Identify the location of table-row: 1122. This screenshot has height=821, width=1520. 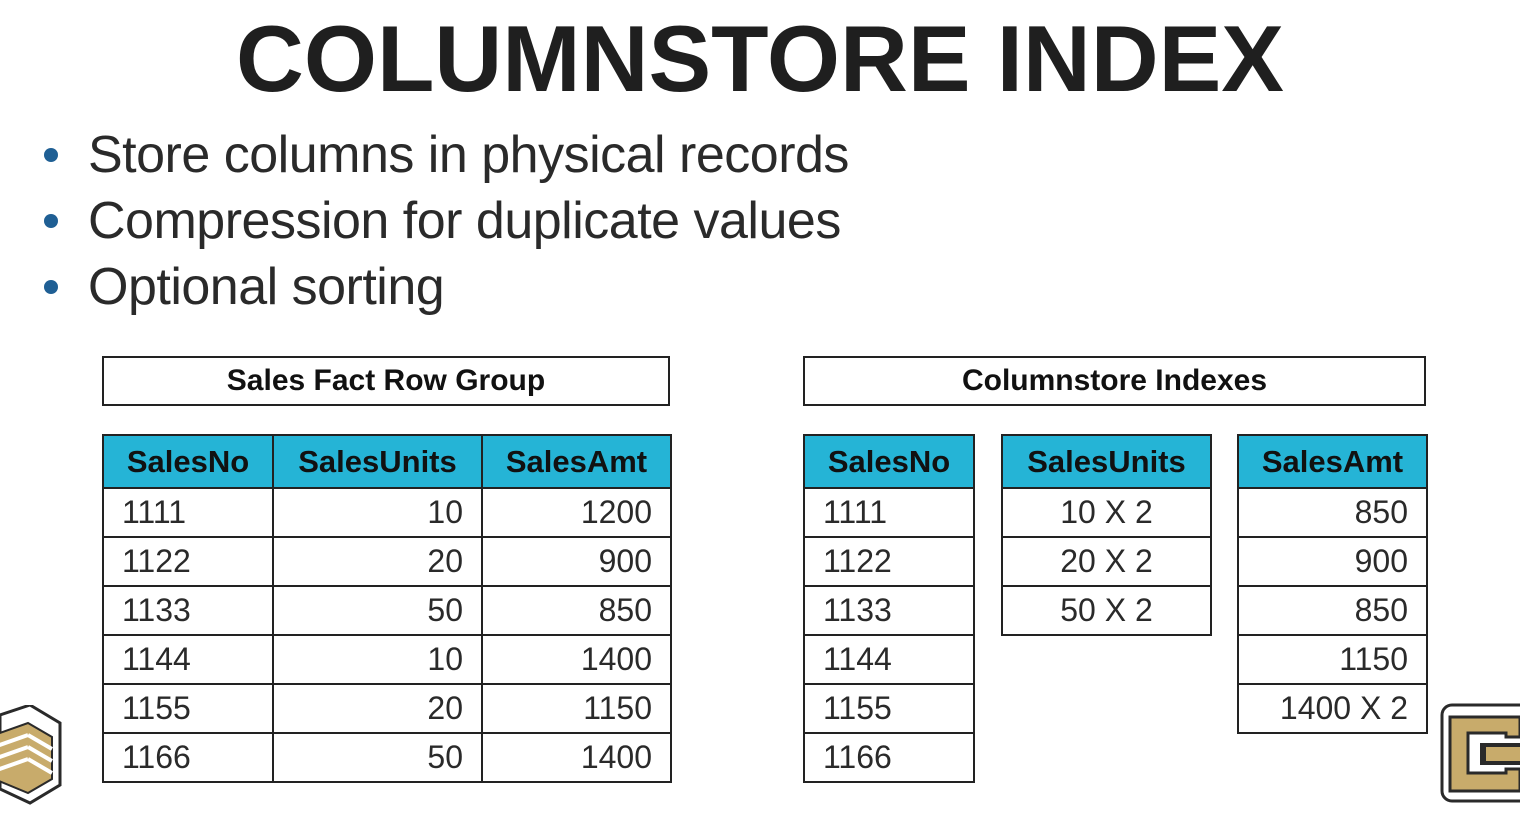
(889, 561).